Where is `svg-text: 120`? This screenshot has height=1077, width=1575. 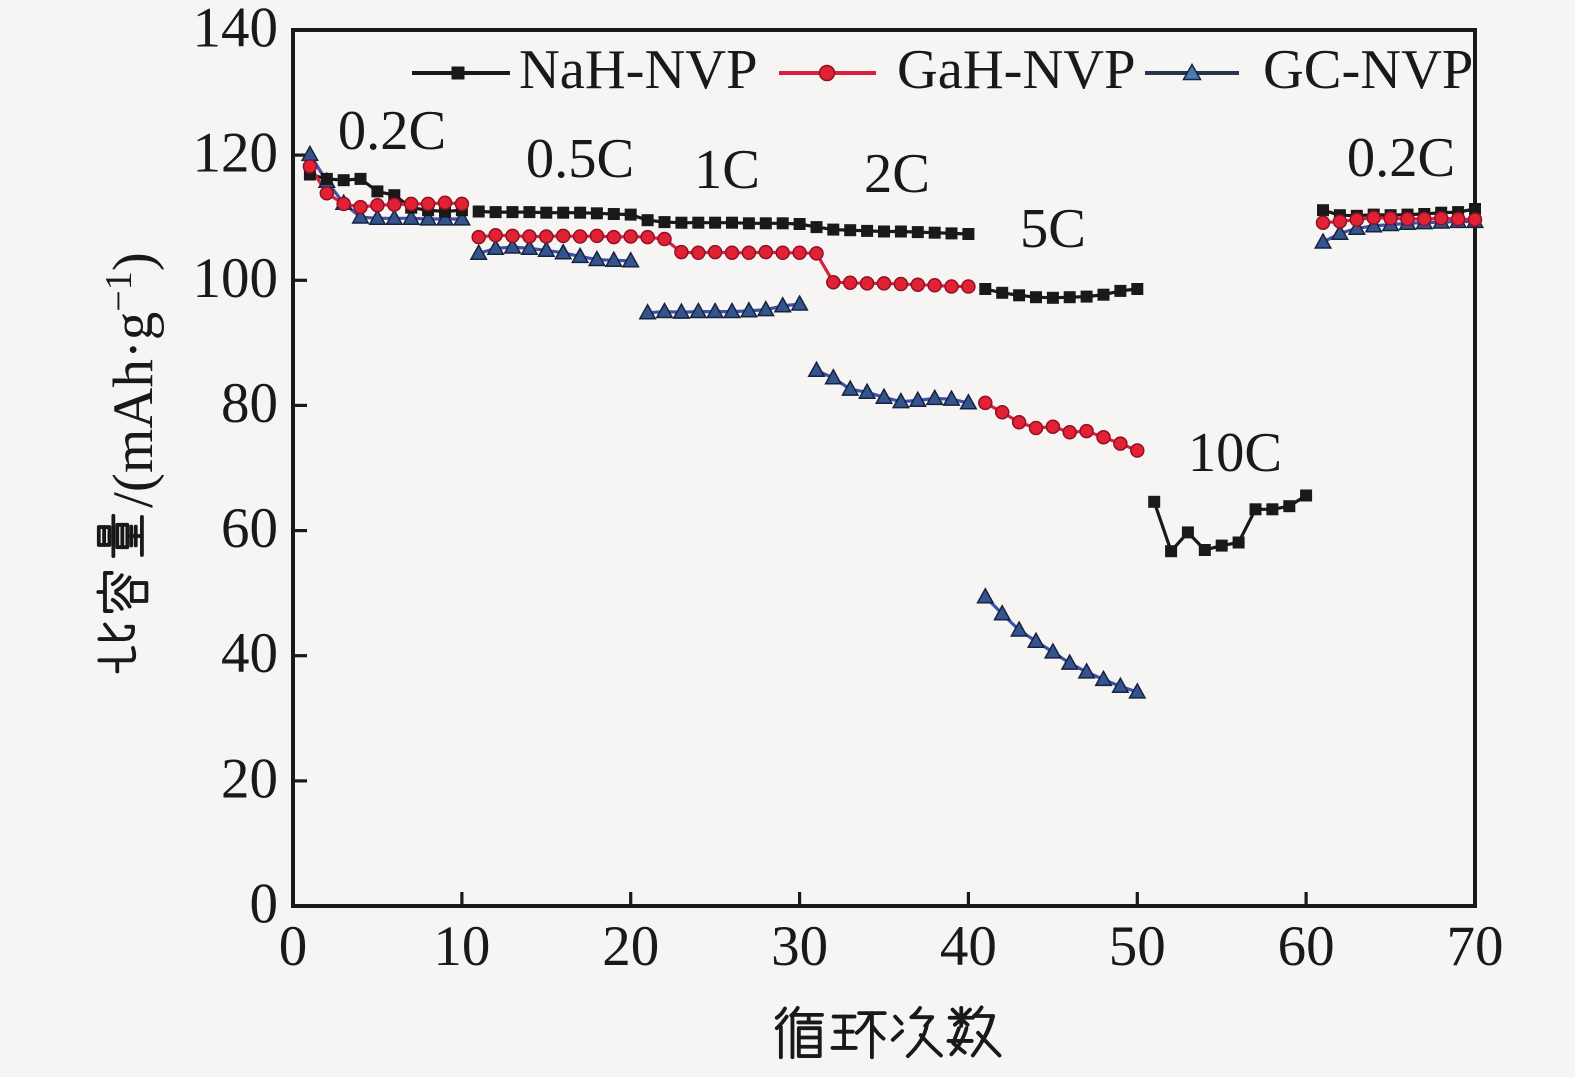
svg-text: 120 is located at coordinates (236, 153).